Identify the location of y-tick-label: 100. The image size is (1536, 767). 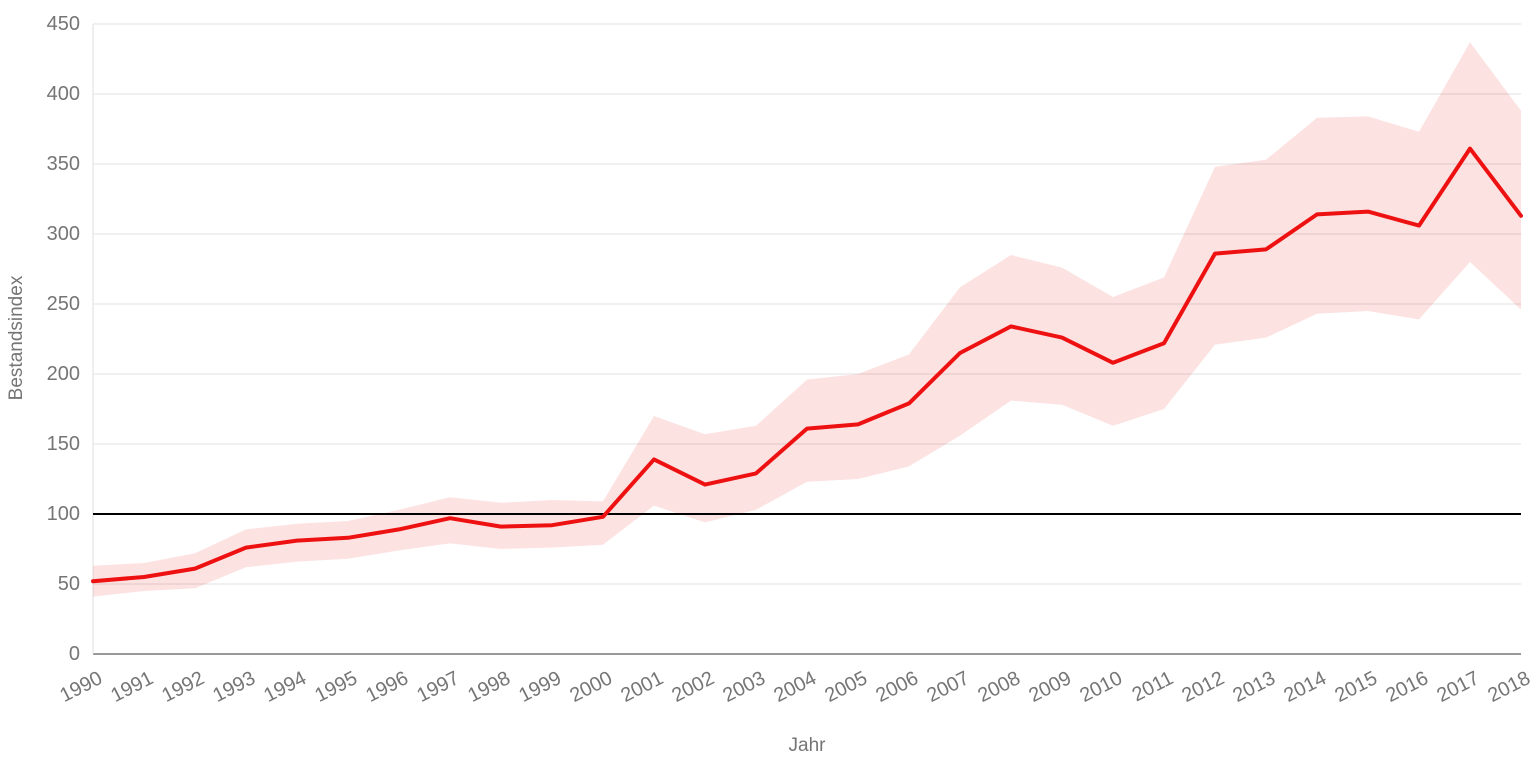
(63, 514).